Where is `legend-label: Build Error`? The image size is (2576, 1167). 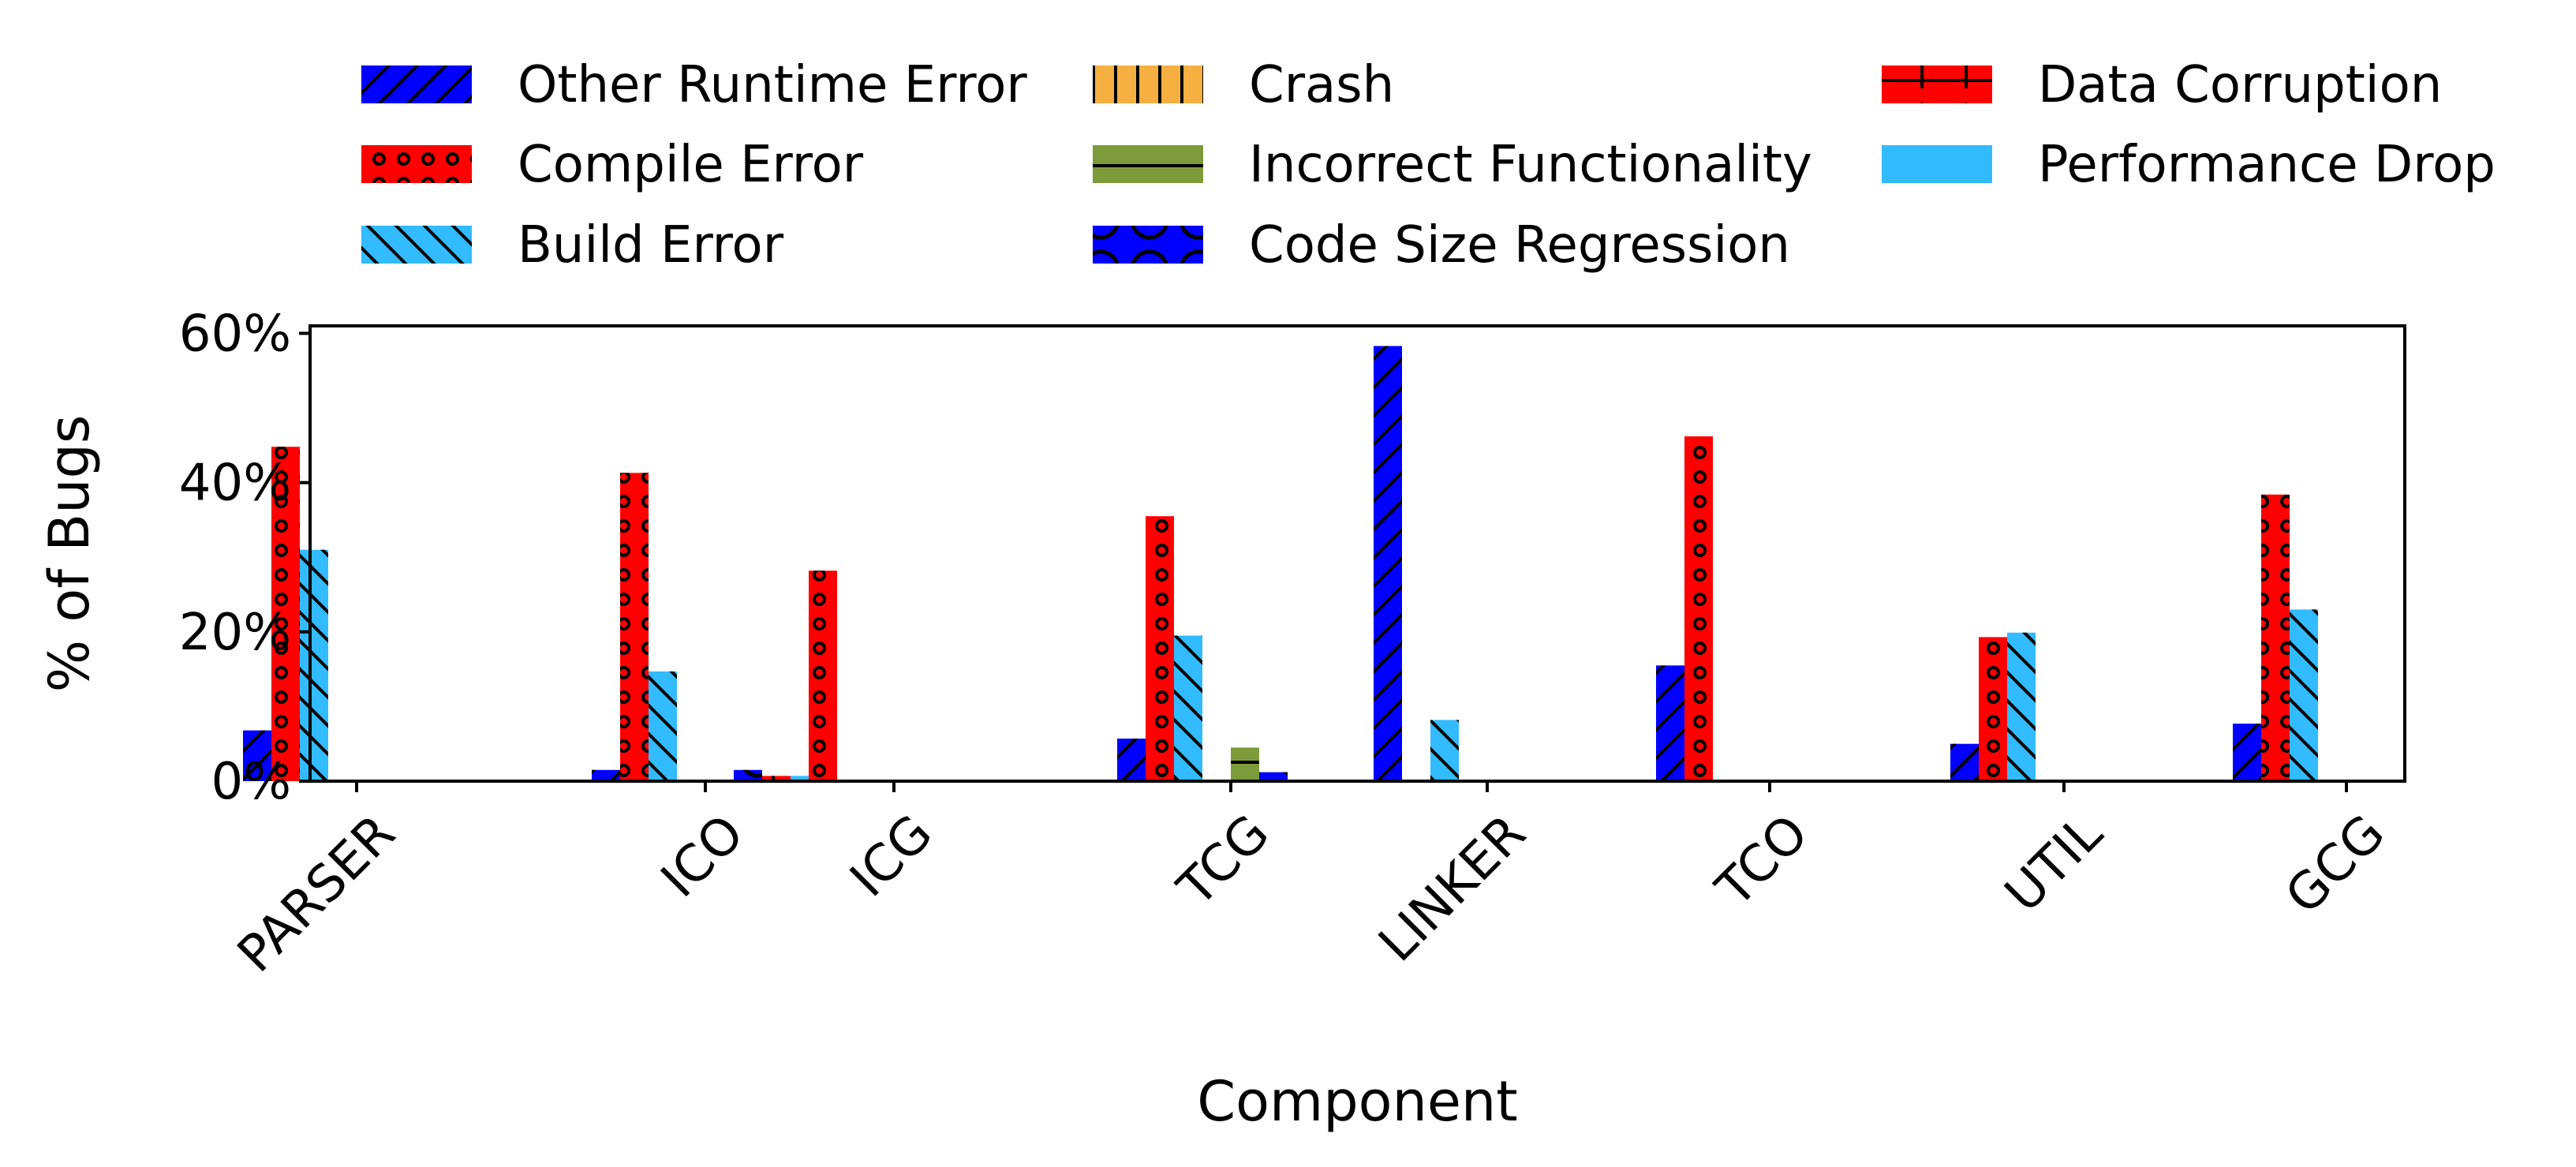 legend-label: Build Error is located at coordinates (651, 245).